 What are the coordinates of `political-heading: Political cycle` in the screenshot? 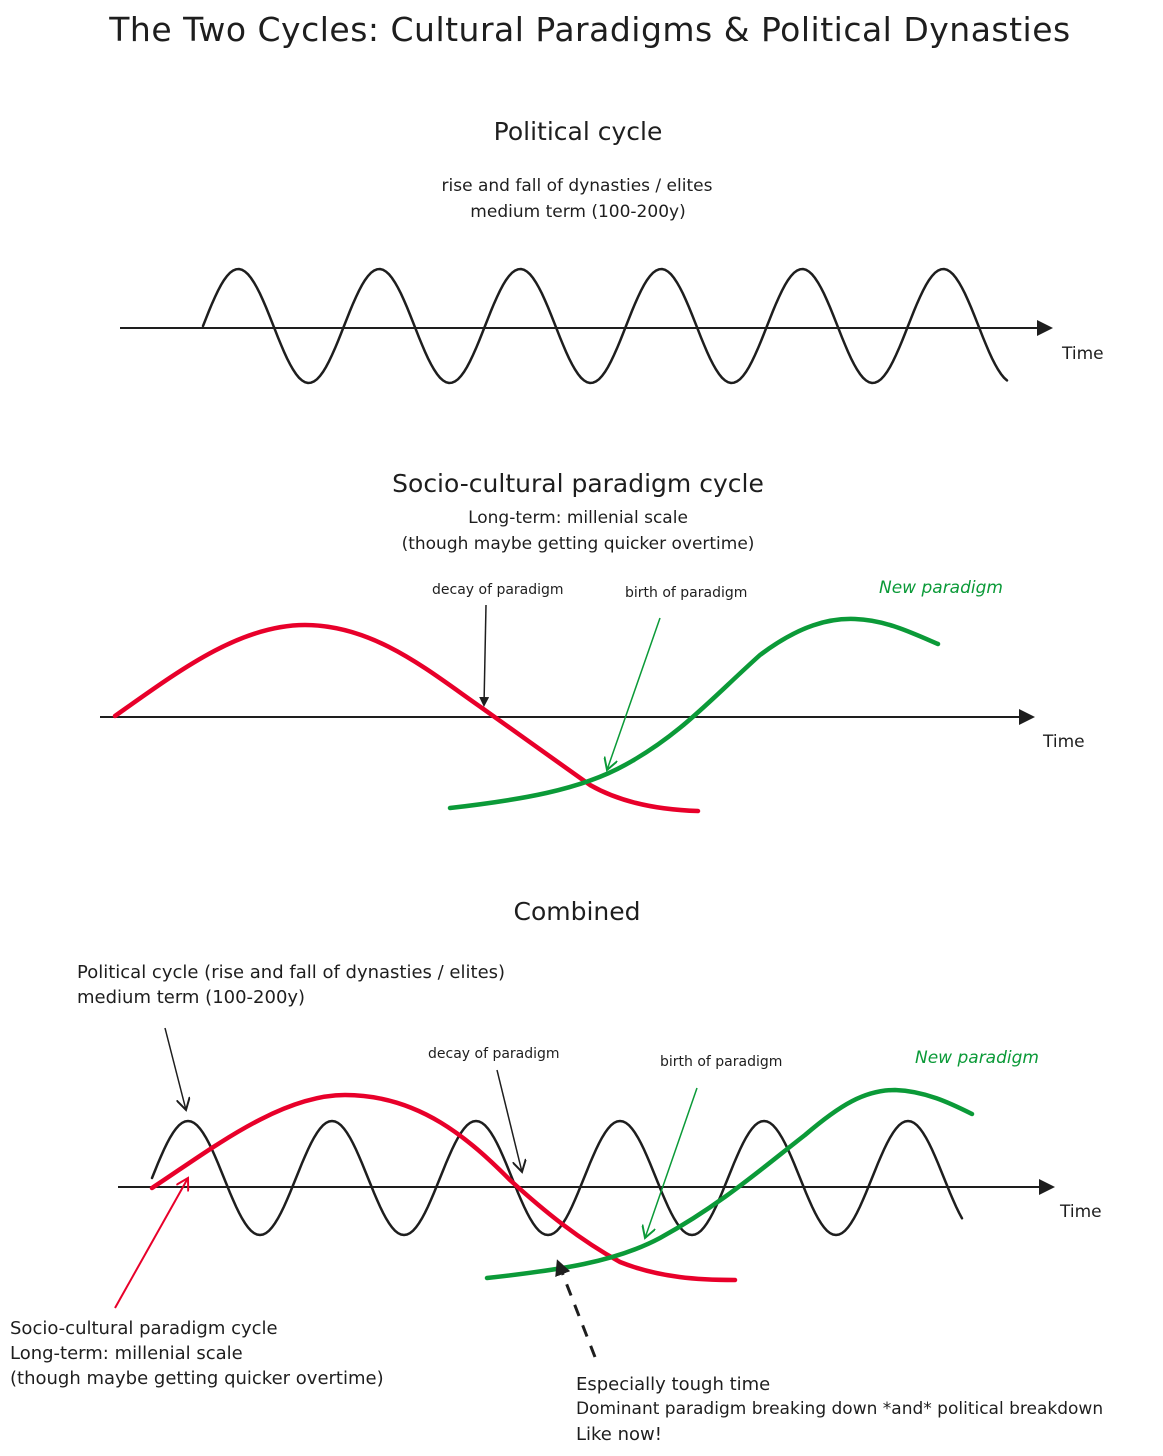 It's located at (578, 131).